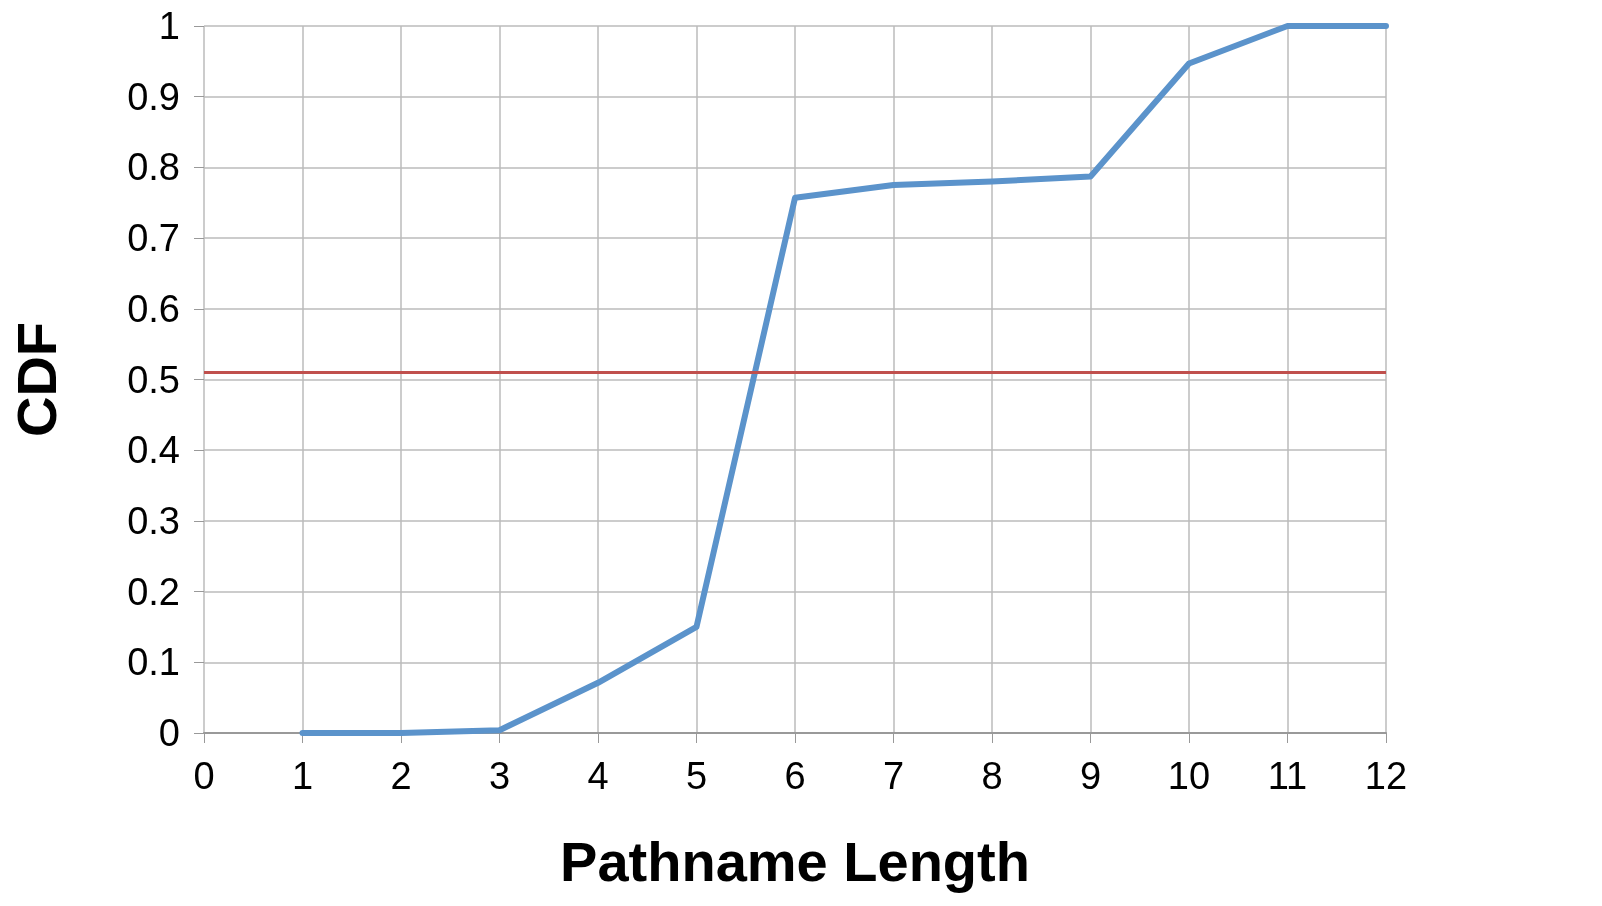 The image size is (1602, 906). I want to click on y-tick-label: 0.8, so click(153, 167).